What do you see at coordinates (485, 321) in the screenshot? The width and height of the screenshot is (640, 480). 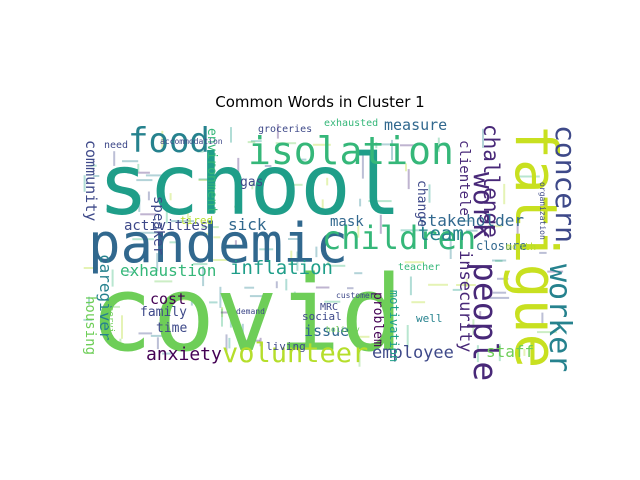 I see `word-people: people` at bounding box center [485, 321].